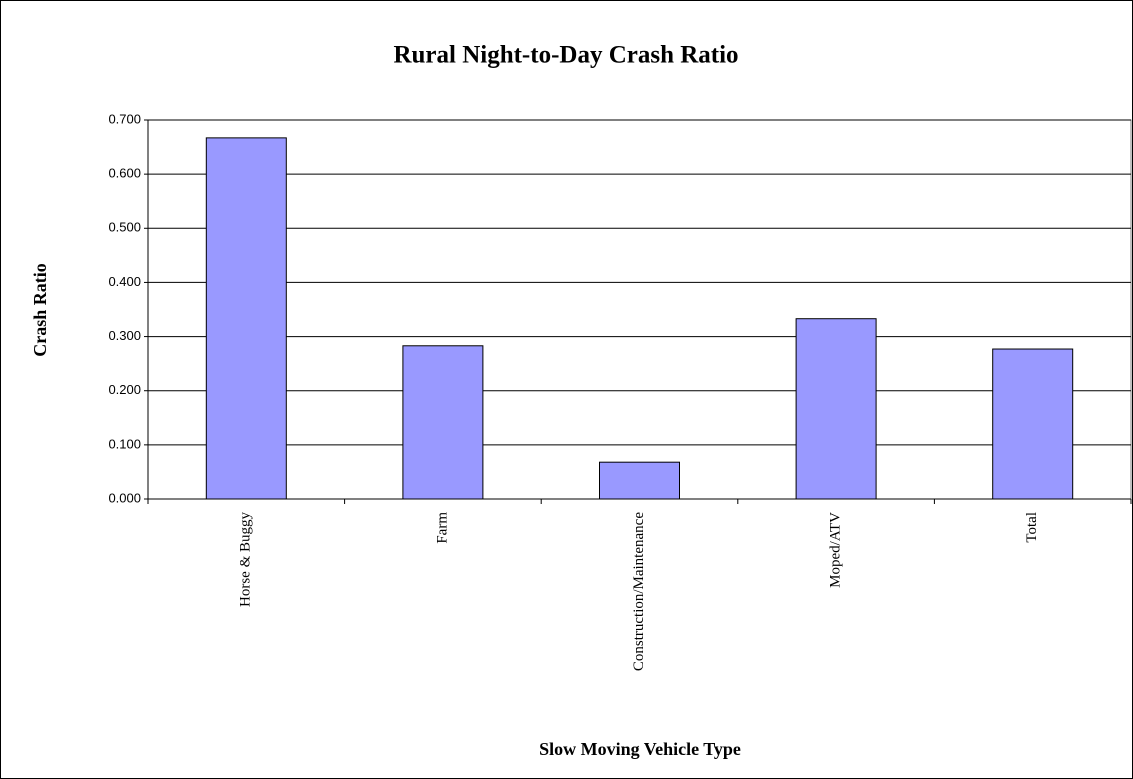 This screenshot has height=779, width=1133. Describe the element at coordinates (836, 550) in the screenshot. I see `x-tick-label: Moped/ATV` at that location.